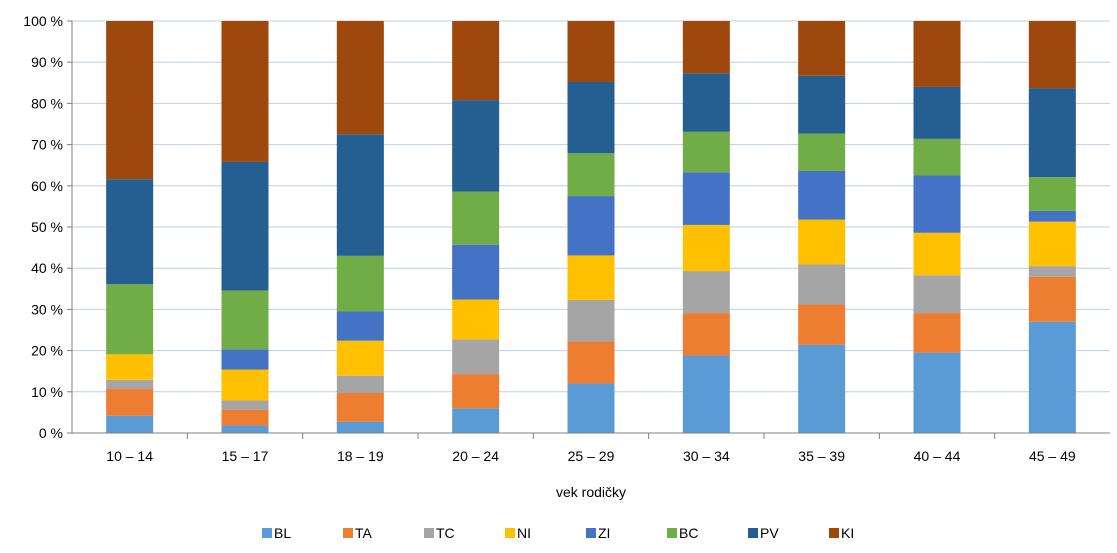 Image resolution: width=1117 pixels, height=553 pixels. Describe the element at coordinates (821, 456) in the screenshot. I see `x-tick-label: 35 – 39` at that location.